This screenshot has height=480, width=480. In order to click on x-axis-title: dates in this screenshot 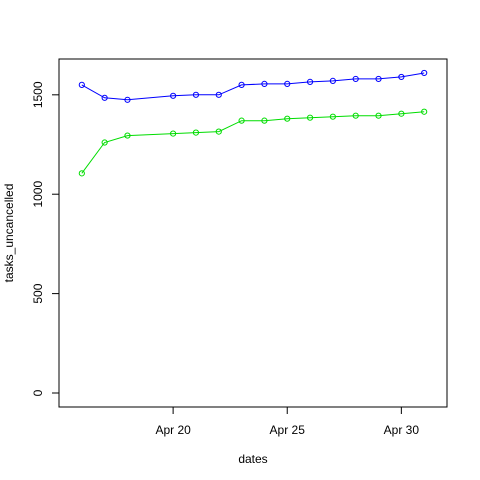, I will do `click(252, 459)`.